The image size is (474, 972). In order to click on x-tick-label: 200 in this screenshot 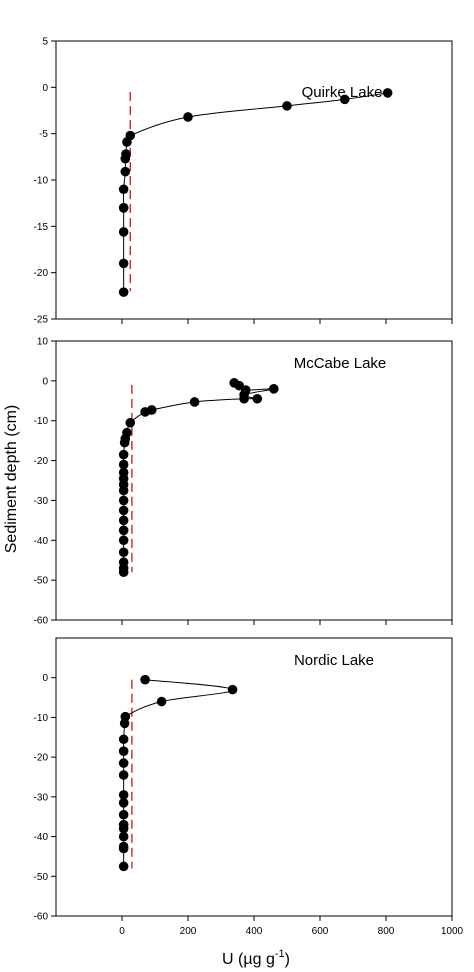, I will do `click(188, 931)`.